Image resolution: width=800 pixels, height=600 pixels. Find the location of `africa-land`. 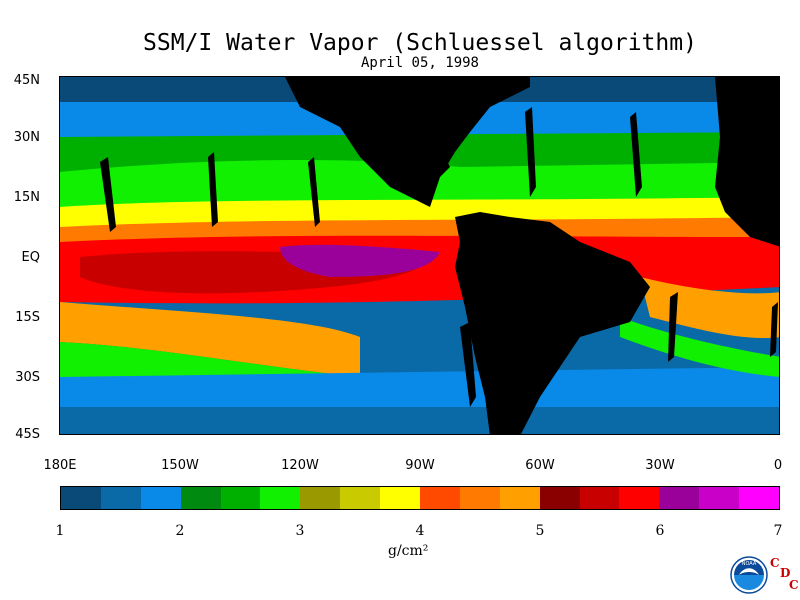

africa-land is located at coordinates (747, 162).